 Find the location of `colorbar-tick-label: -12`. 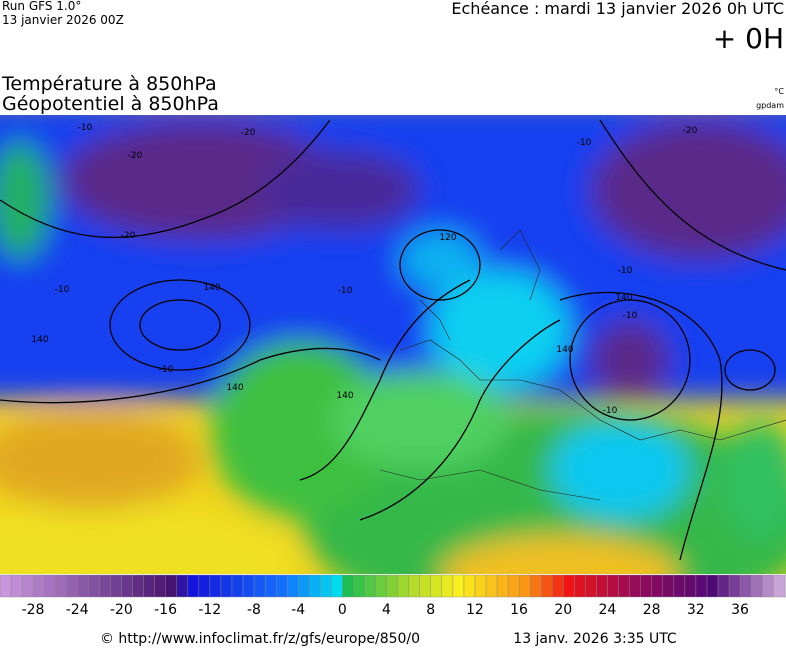

colorbar-tick-label: -12 is located at coordinates (209, 610).